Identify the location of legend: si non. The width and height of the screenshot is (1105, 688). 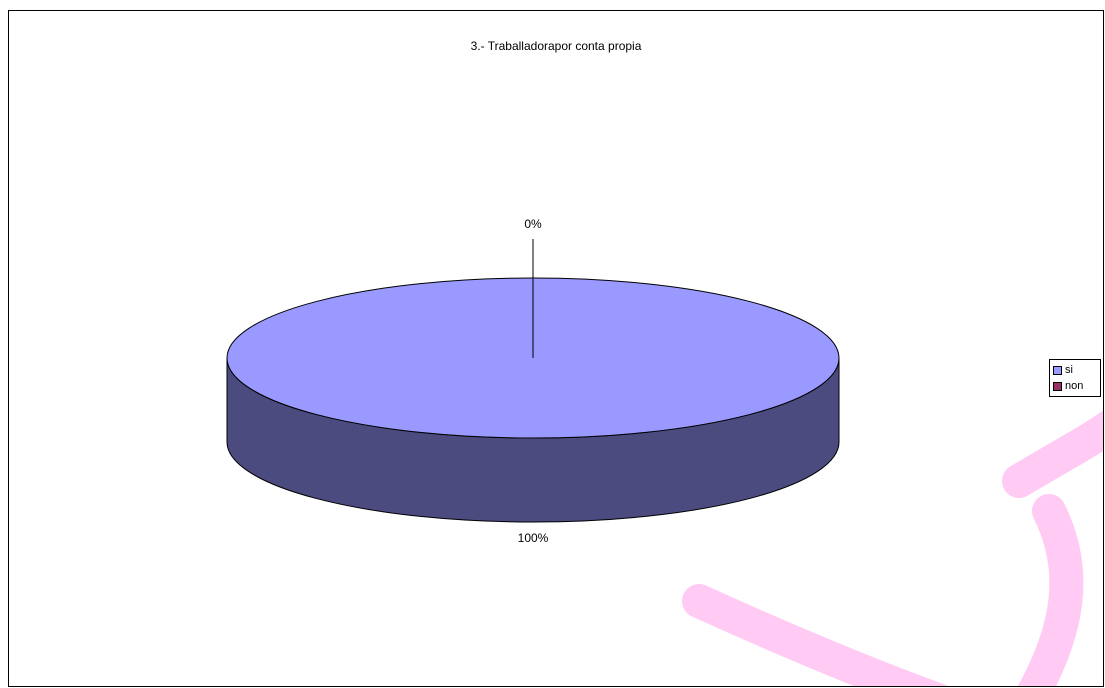
(1075, 378).